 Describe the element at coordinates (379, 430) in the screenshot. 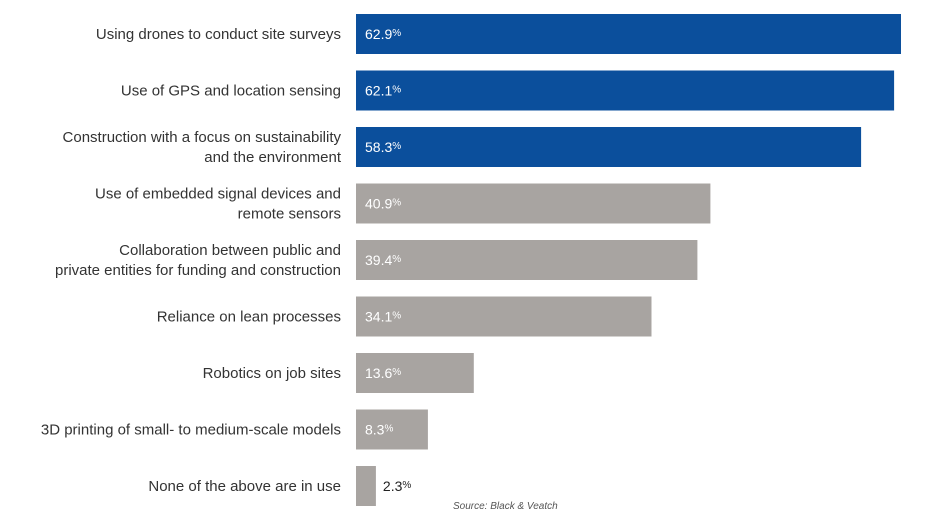

I see `value-label-7: 8.3%` at that location.